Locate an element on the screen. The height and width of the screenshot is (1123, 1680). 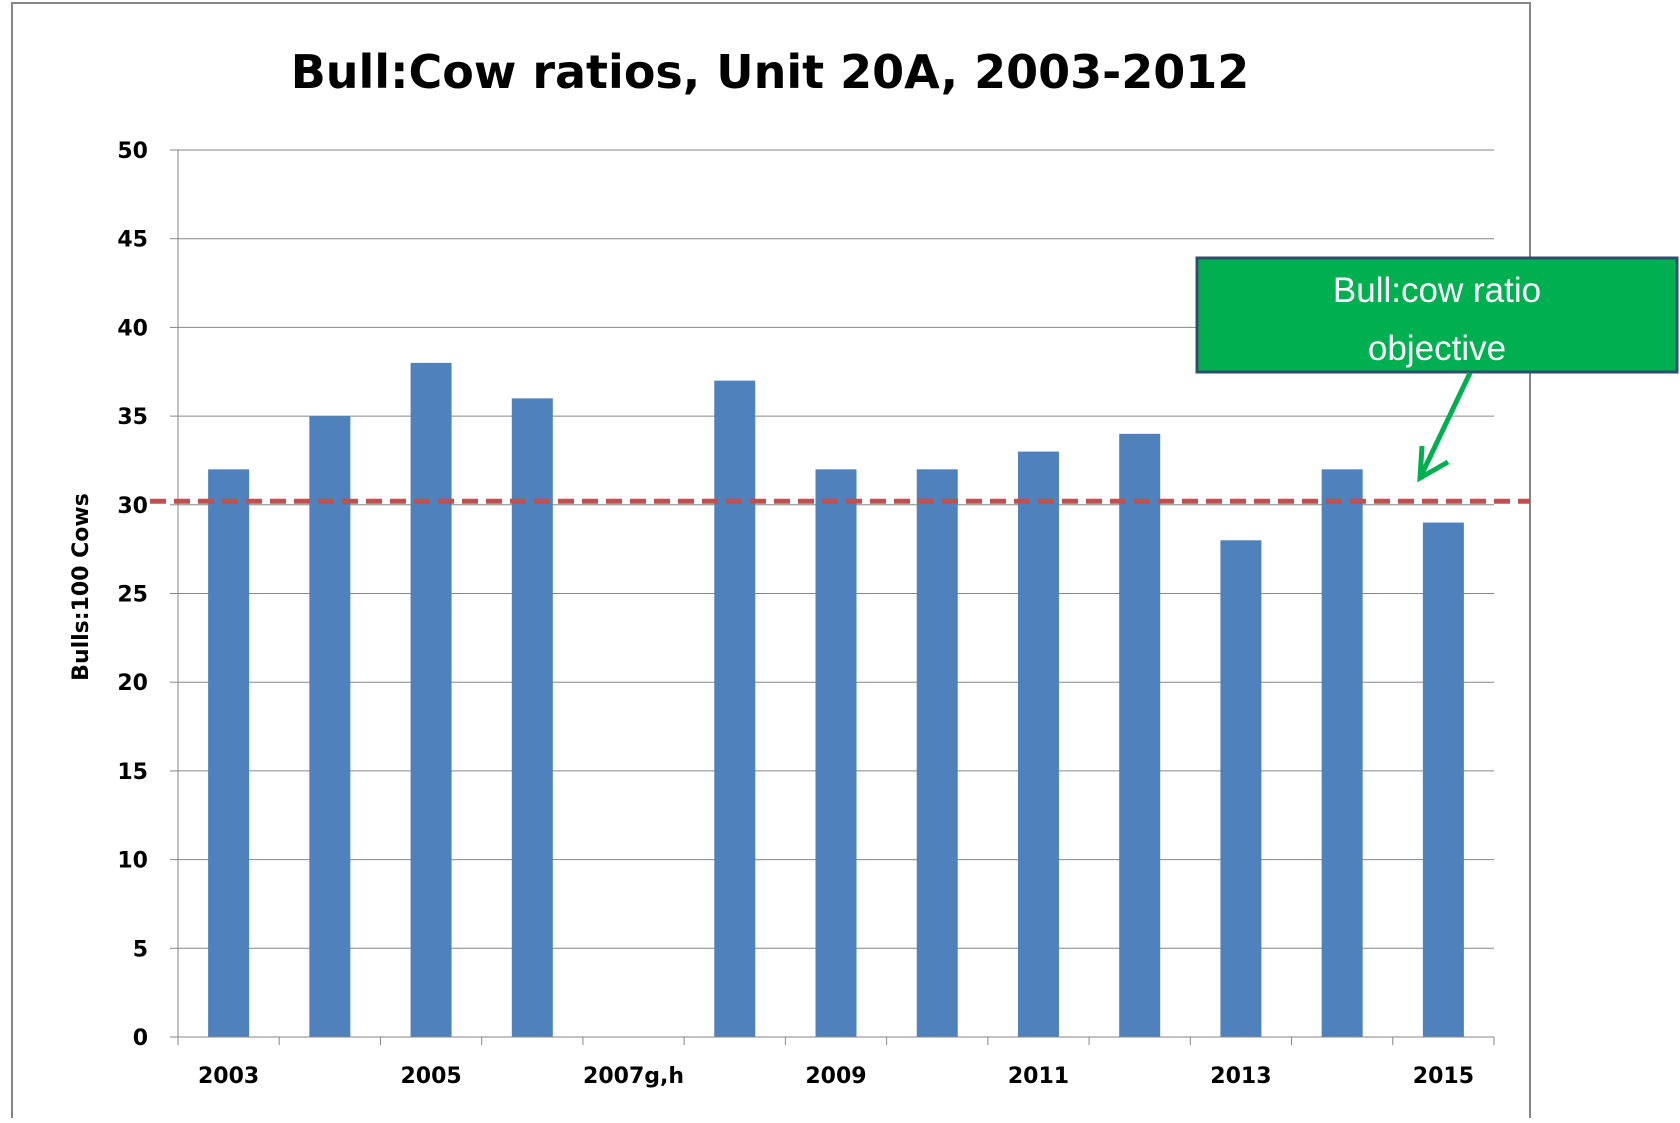
x-tick-label: 2013 is located at coordinates (1240, 1076).